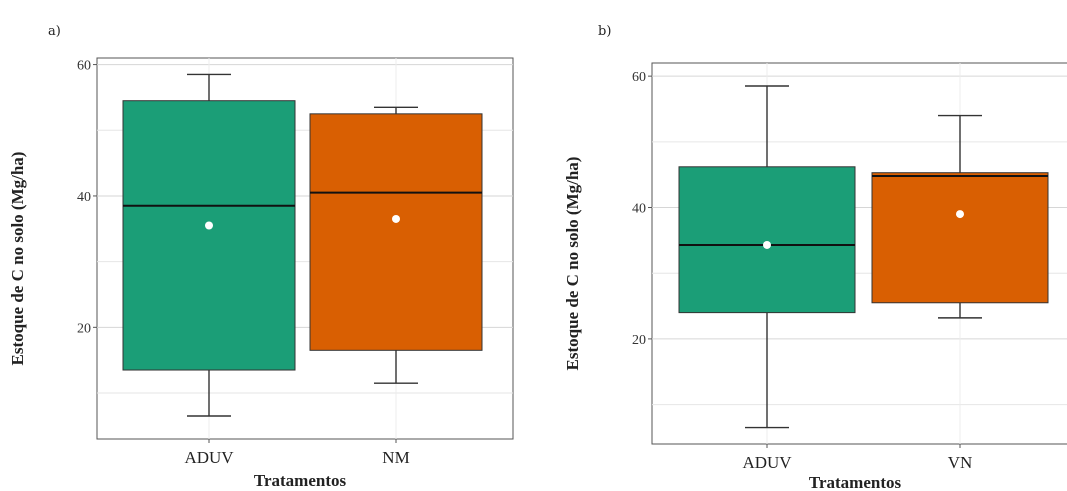 The height and width of the screenshot is (491, 1067). Describe the element at coordinates (960, 214) in the screenshot. I see `panel-1-mean-point-VN` at that location.